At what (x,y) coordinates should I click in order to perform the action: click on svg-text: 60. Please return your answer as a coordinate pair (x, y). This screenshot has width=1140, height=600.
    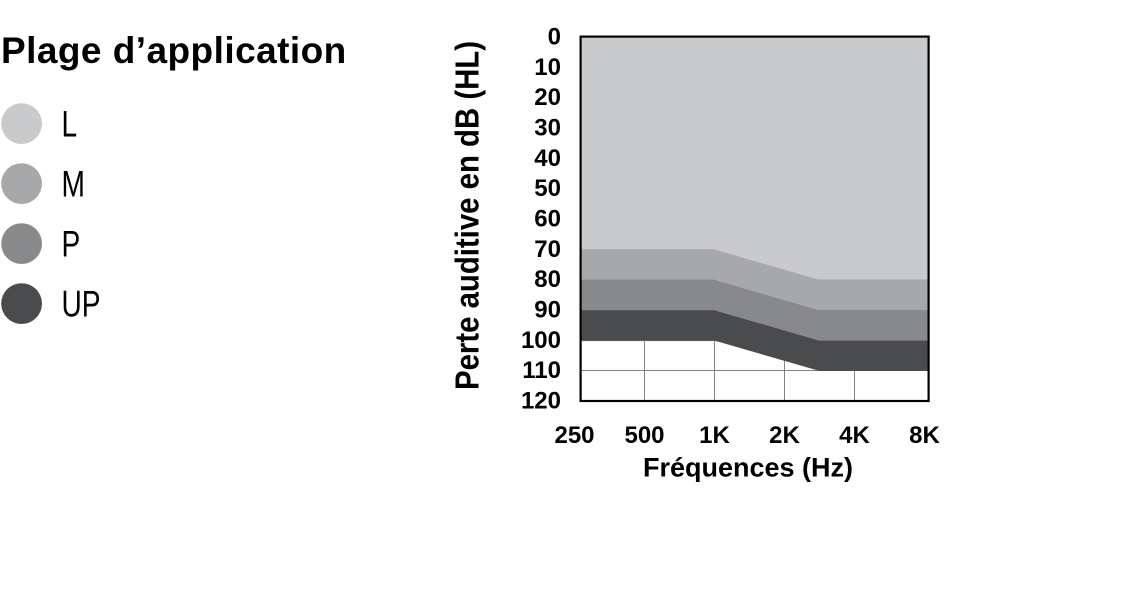
    Looking at the image, I should click on (547, 219).